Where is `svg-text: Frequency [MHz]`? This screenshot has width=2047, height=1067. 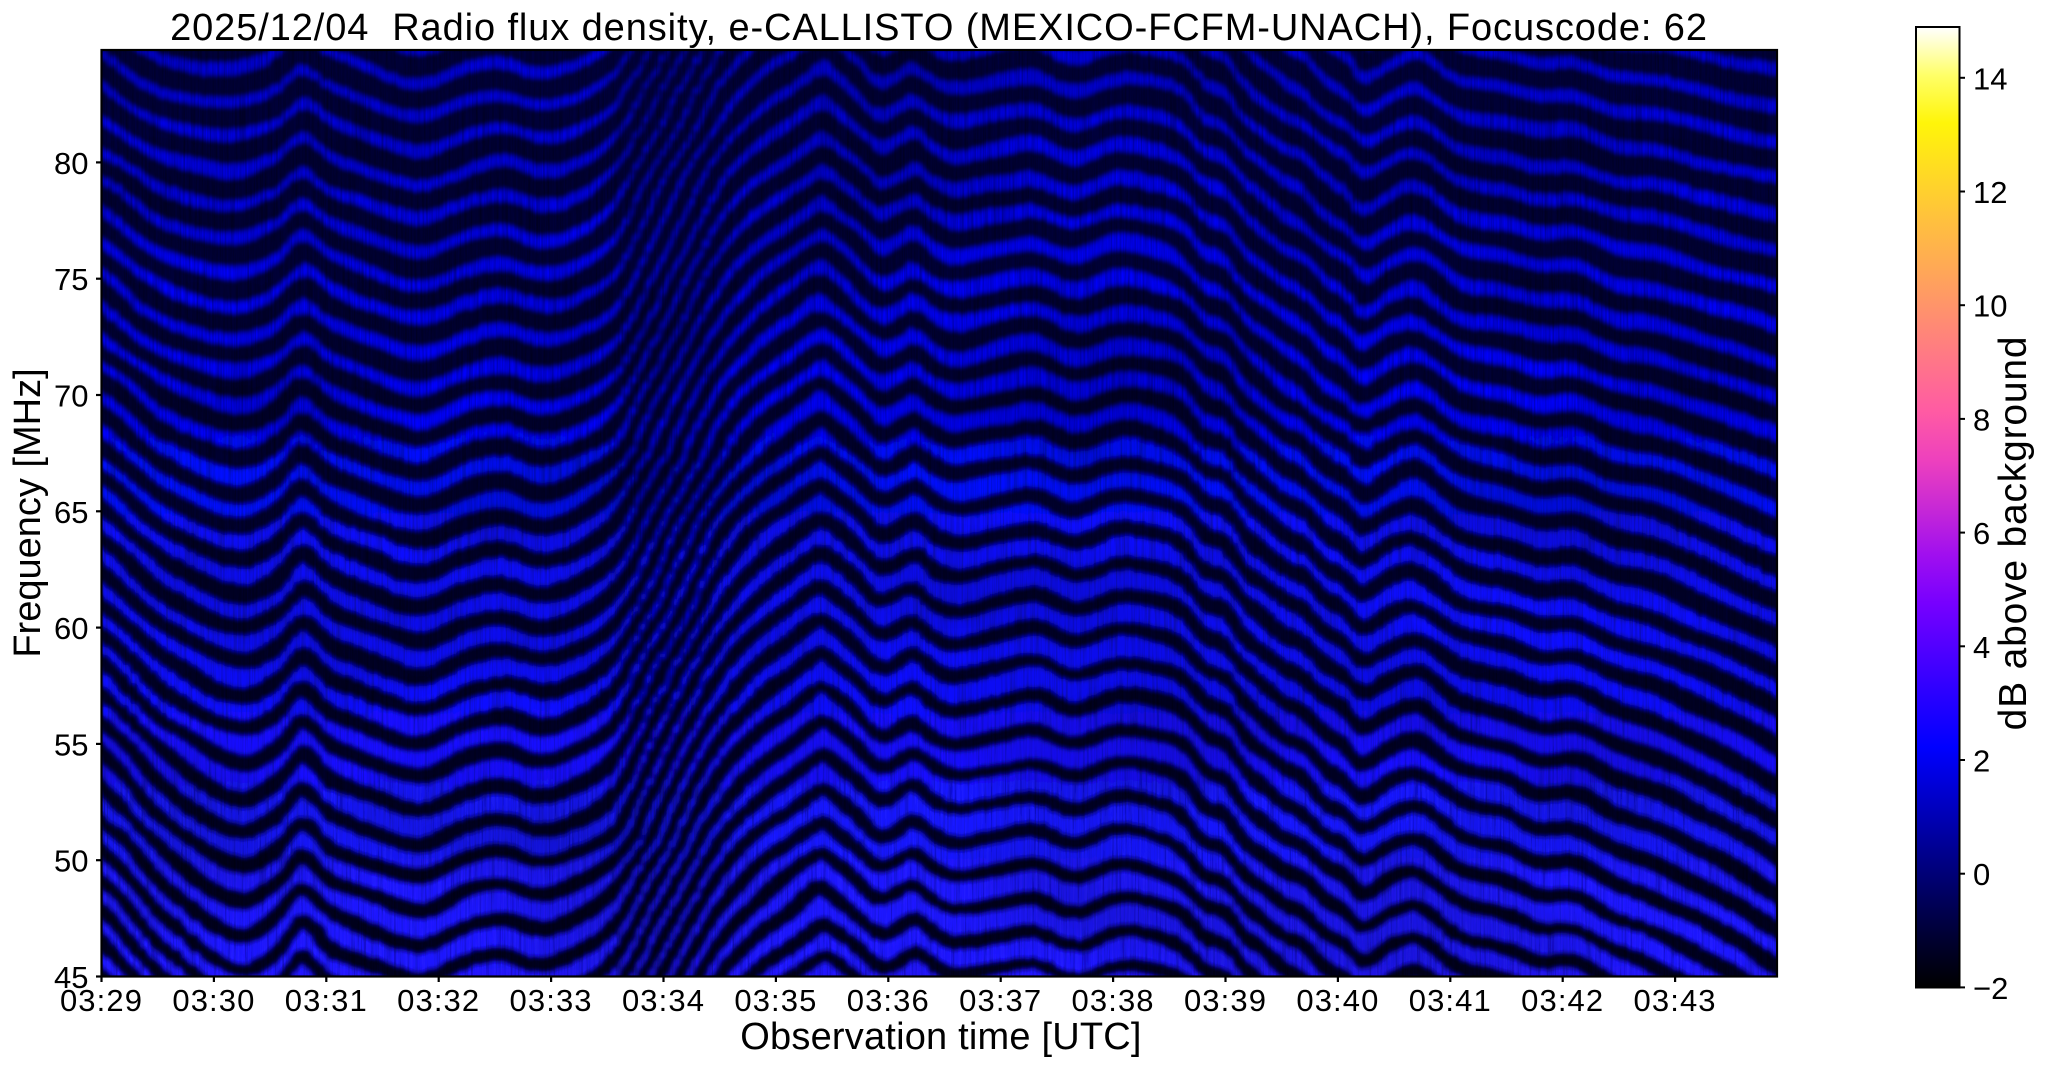 svg-text: Frequency [MHz] is located at coordinates (28, 512).